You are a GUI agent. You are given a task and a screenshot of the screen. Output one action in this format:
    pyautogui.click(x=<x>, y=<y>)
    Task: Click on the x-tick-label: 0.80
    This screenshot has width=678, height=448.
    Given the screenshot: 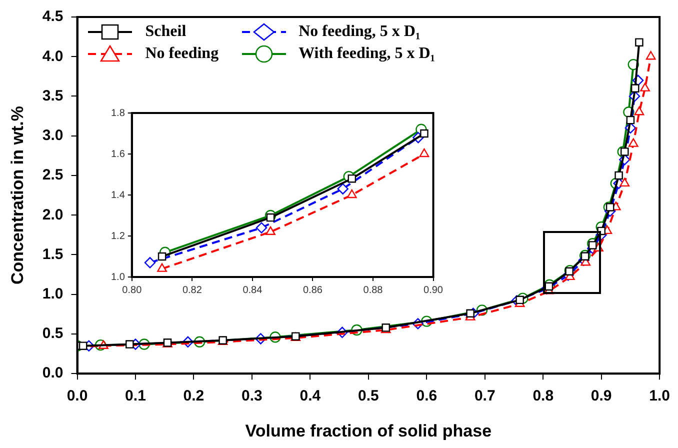 What is the action you would take?
    pyautogui.click(x=132, y=290)
    